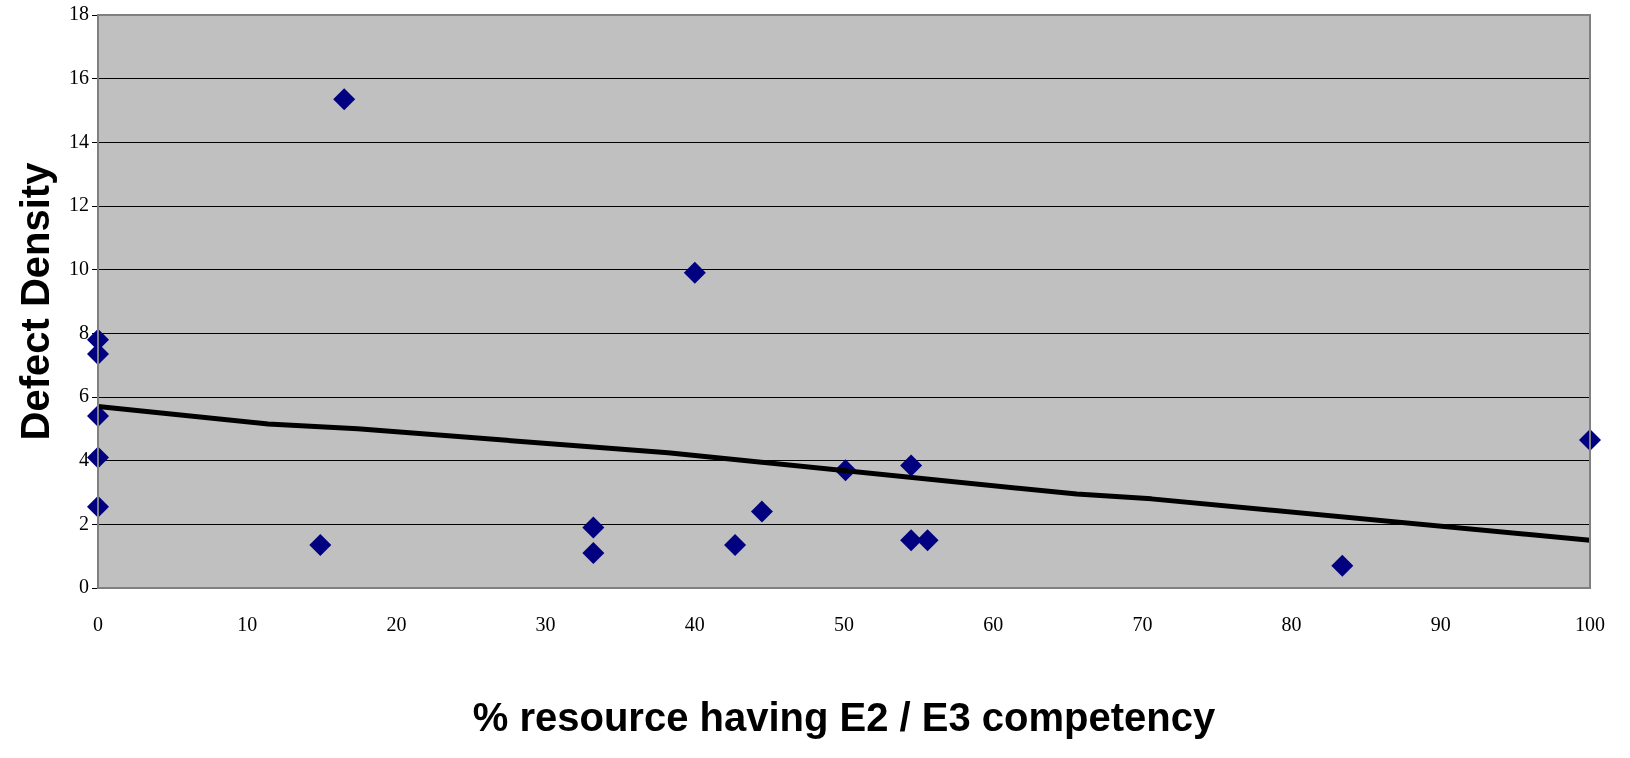  Describe the element at coordinates (79, 140) in the screenshot. I see `y-tick-label: 14` at that location.